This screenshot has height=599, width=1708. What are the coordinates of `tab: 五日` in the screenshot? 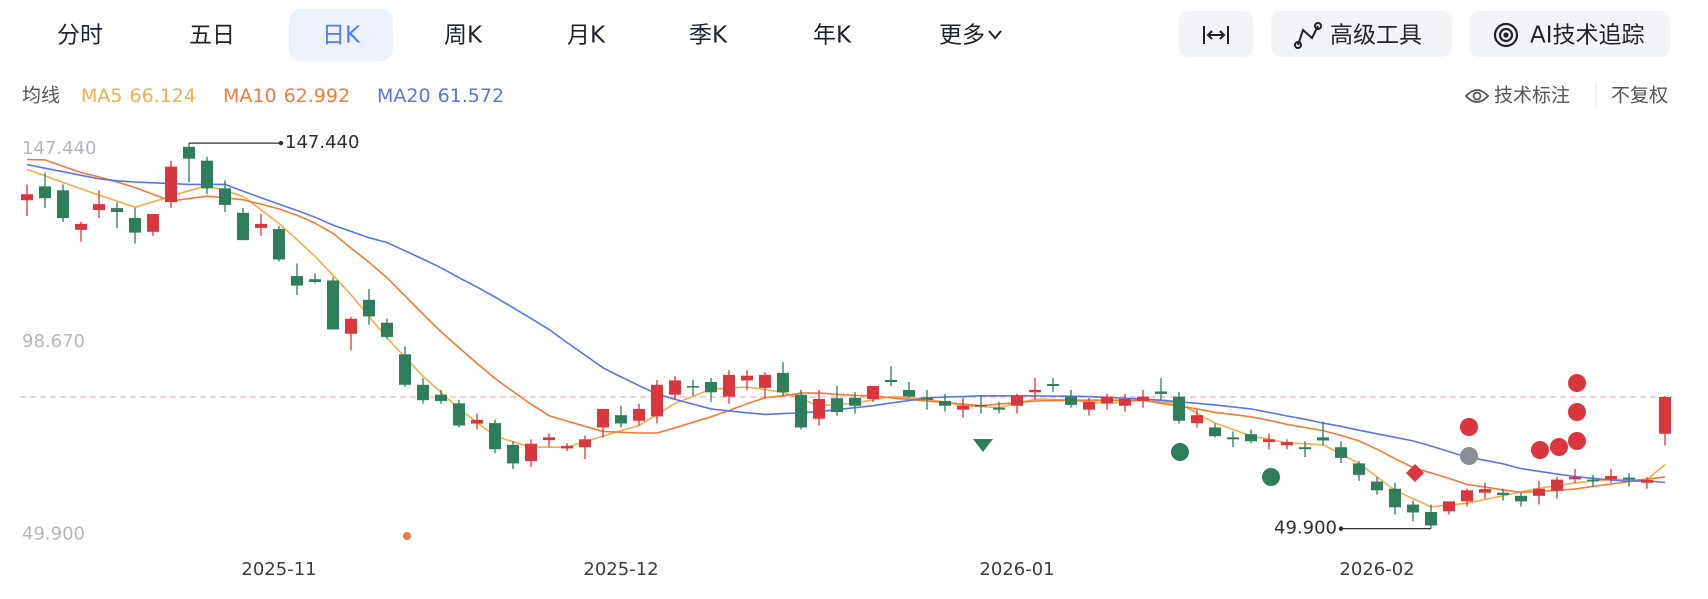 It's located at (212, 36).